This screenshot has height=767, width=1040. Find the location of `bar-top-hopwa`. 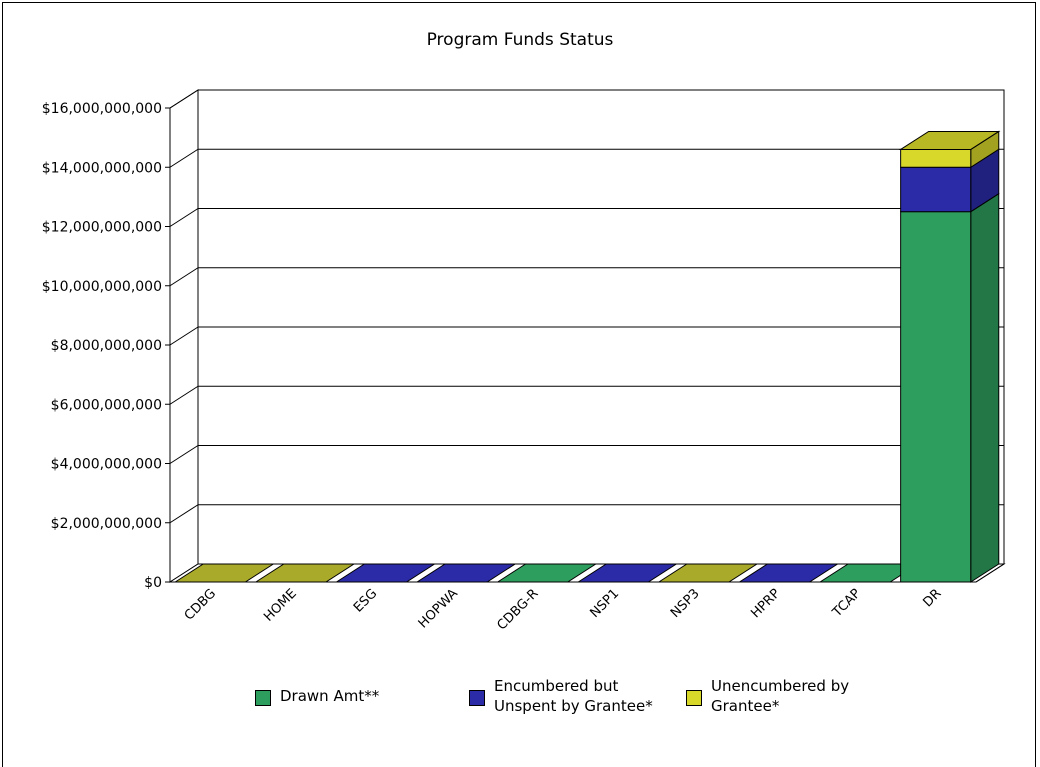

bar-top-hopwa is located at coordinates (466, 573).